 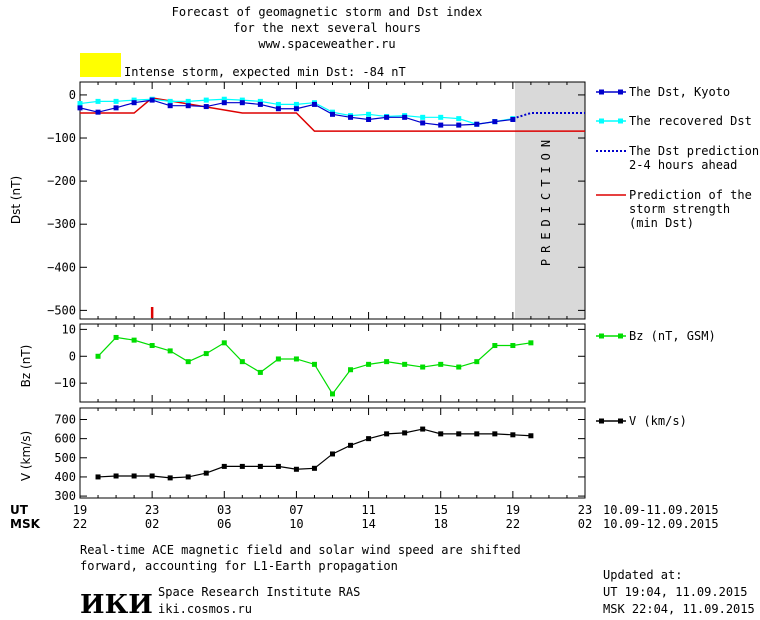 I want to click on recovered-dst-legend-marker, so click(x=601, y=121).